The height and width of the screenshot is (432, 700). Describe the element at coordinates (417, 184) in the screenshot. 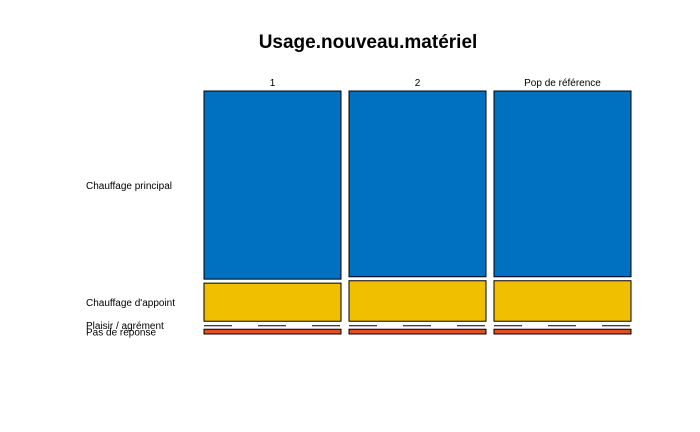

I see `tile-2-chauffage-principal` at that location.